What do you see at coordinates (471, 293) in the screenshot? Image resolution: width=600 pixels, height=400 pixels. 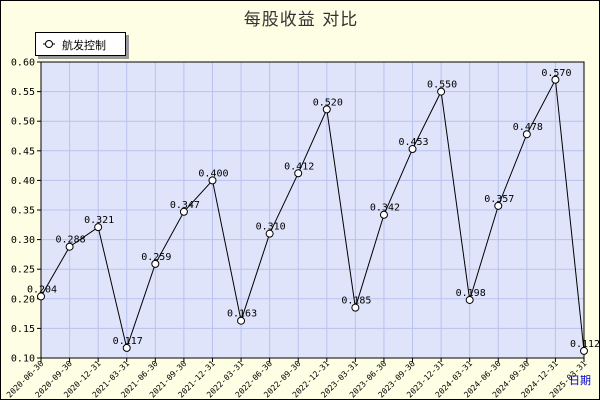 I see `data-label: 0.198` at bounding box center [471, 293].